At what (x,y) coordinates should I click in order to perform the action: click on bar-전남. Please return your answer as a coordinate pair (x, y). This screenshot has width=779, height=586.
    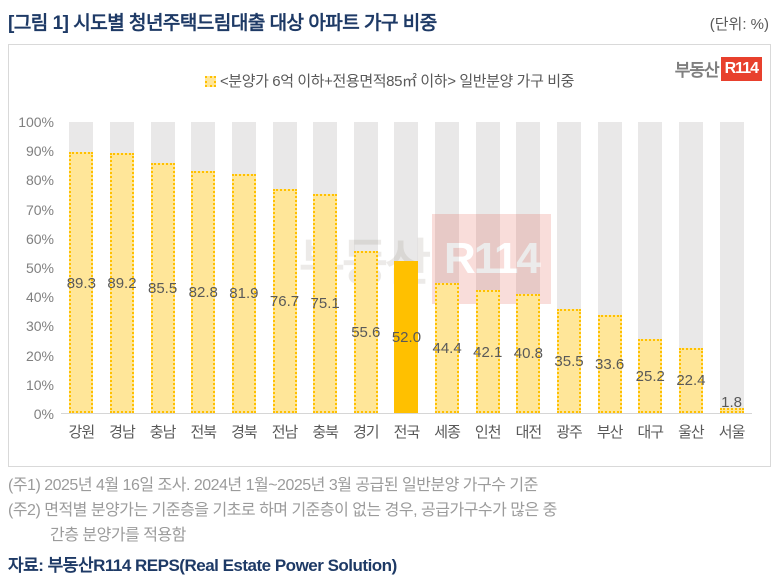
    Looking at the image, I should click on (284, 301).